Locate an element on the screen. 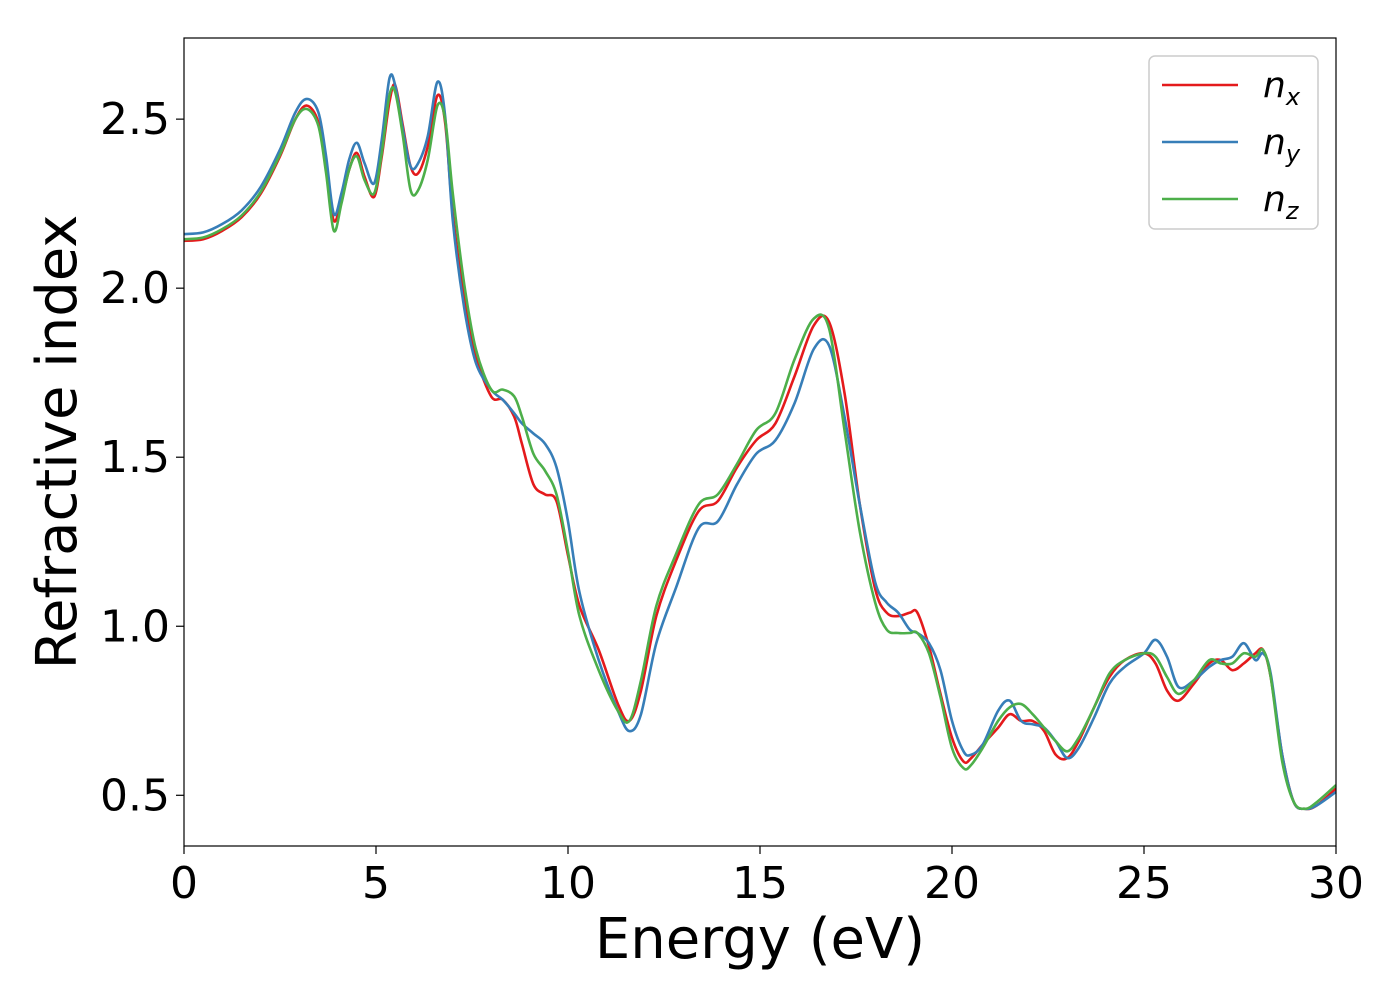  y-tick-label: 1.5 is located at coordinates (135, 457).